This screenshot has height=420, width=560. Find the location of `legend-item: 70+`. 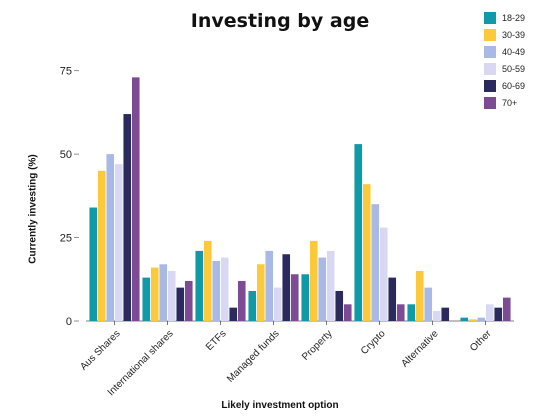

legend-item: 70+ is located at coordinates (504, 102).